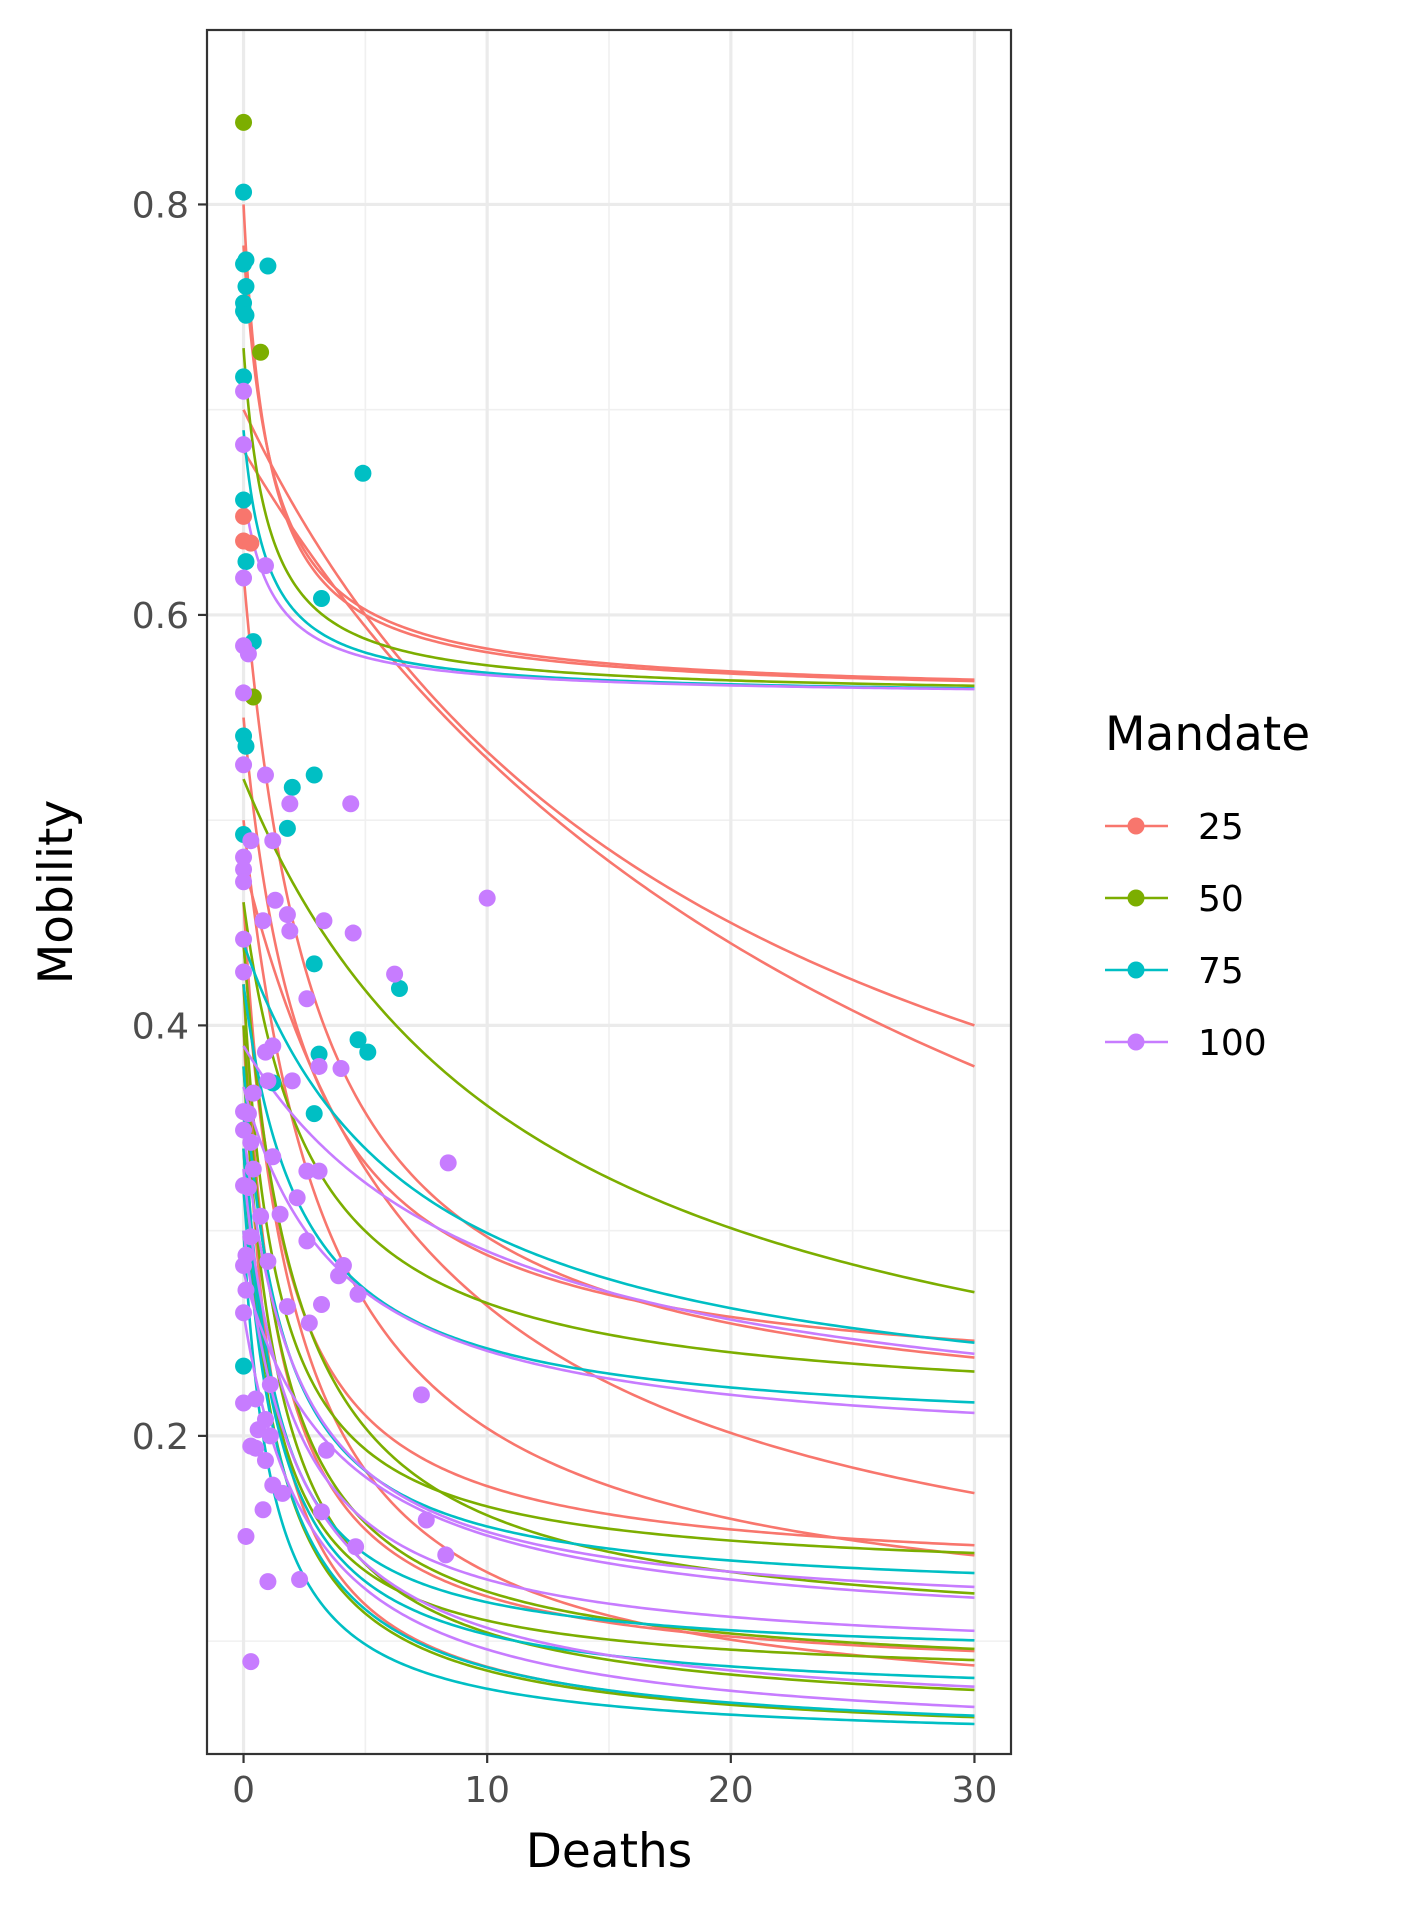 Image resolution: width=1421 pixels, height=1921 pixels. What do you see at coordinates (1221, 899) in the screenshot?
I see `legend-label: 50` at bounding box center [1221, 899].